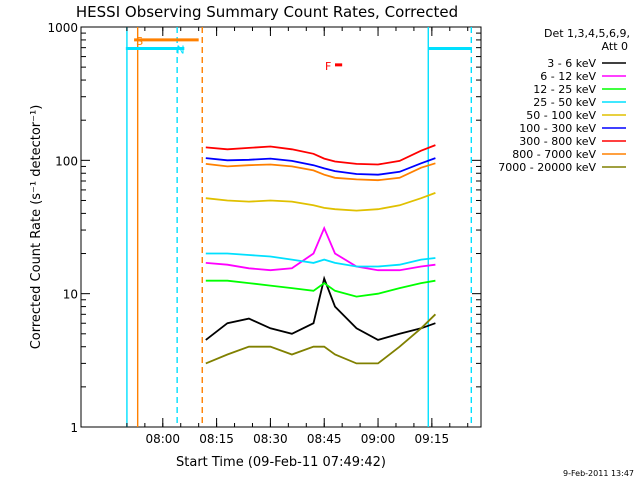  I want to click on x-tick-label: 08:15, so click(216, 439).